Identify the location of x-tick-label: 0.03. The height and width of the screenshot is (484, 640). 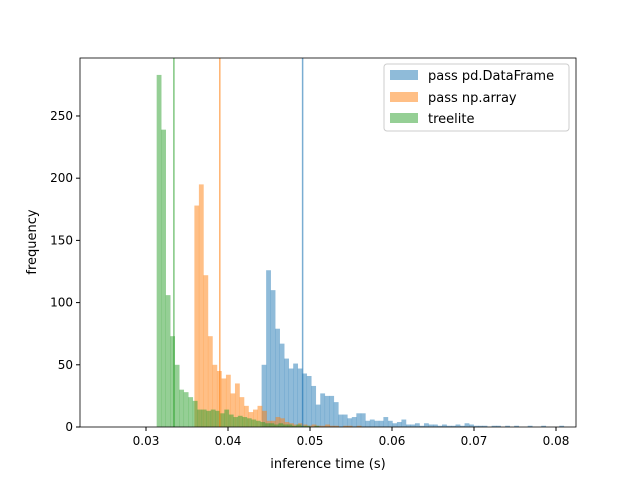
(146, 441).